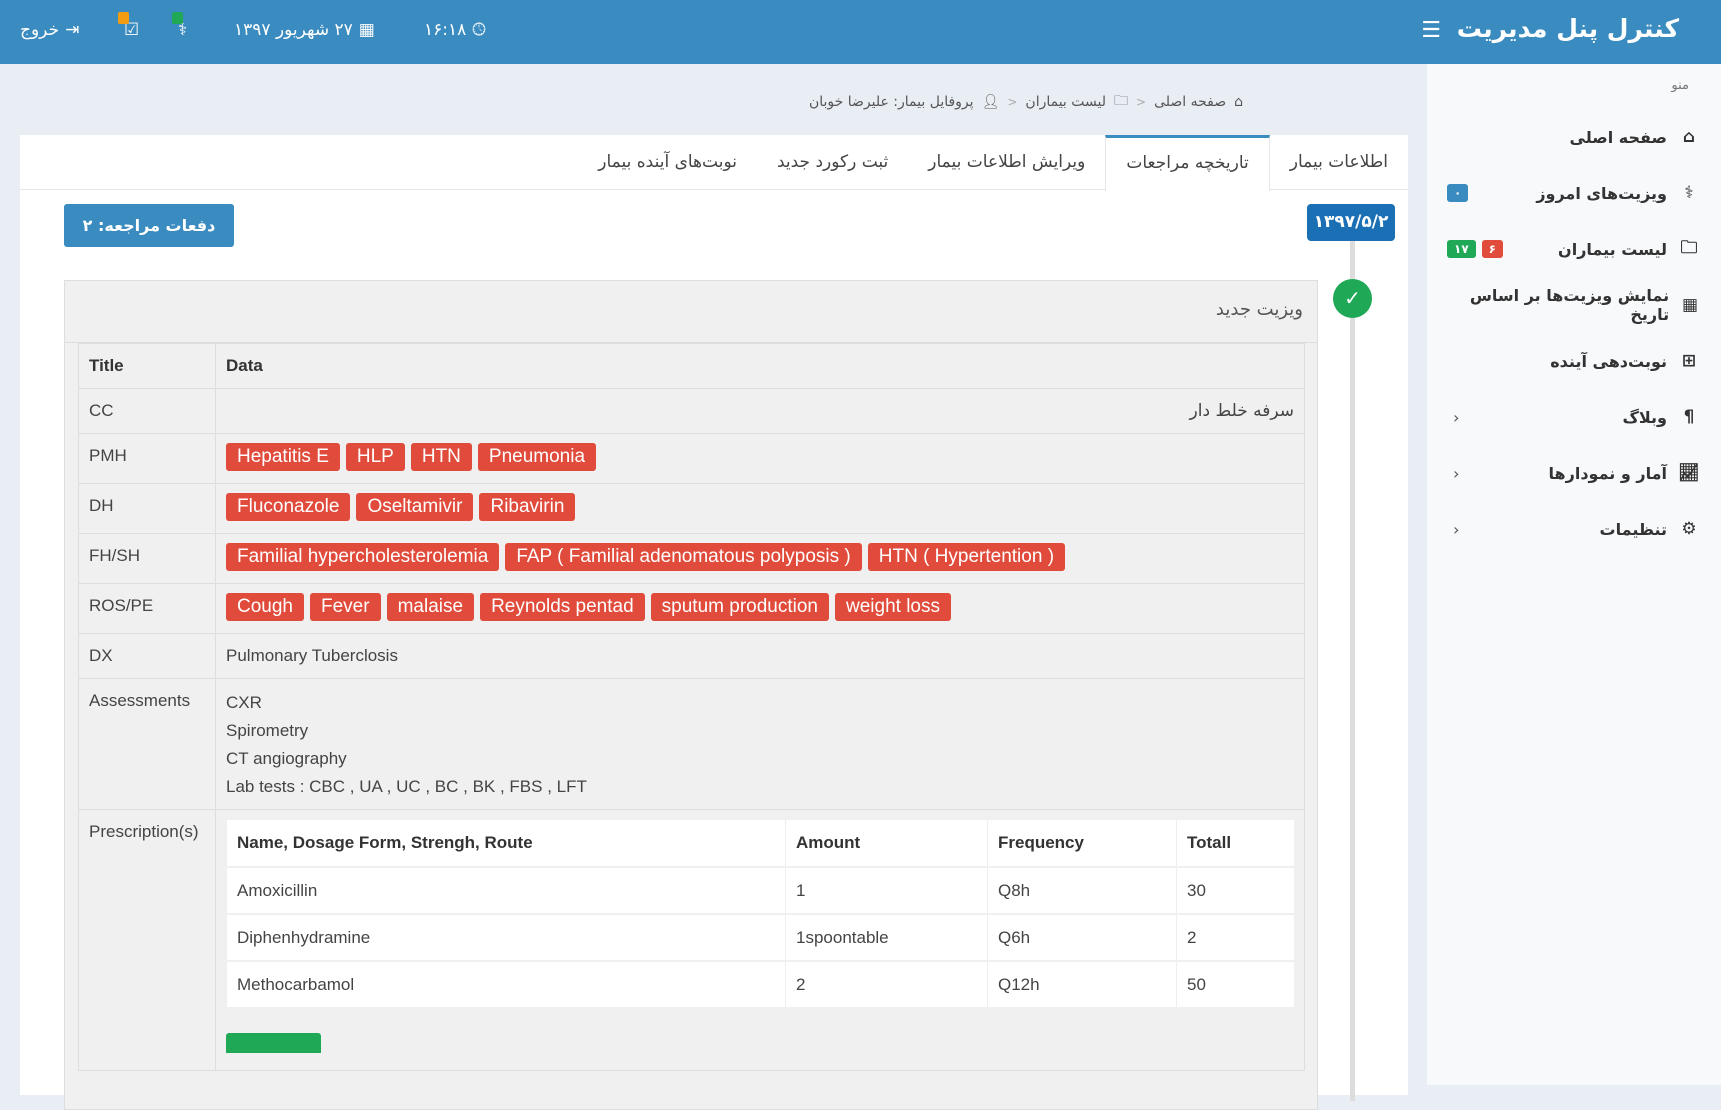  Describe the element at coordinates (1574, 417) in the screenshot. I see `sidebar-item-blog: ¶ وبلاگ ‹` at that location.